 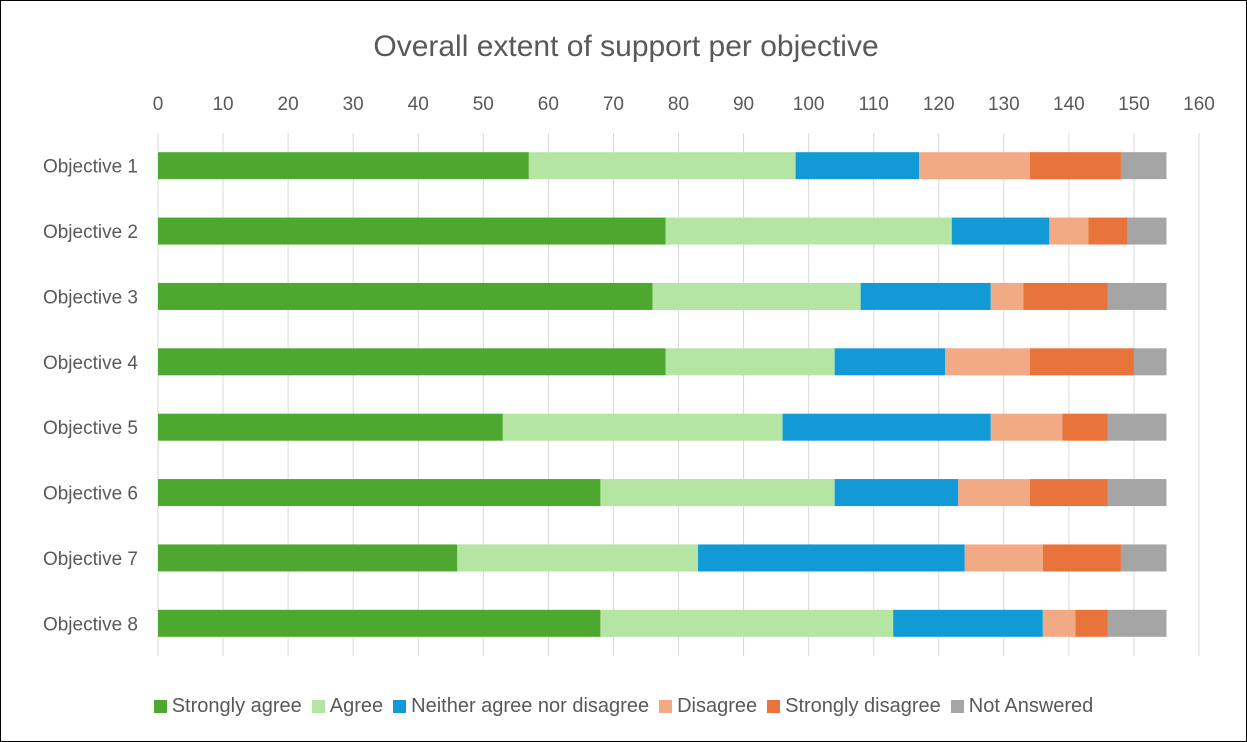 What do you see at coordinates (1069, 104) in the screenshot?
I see `x-tick-label: 140` at bounding box center [1069, 104].